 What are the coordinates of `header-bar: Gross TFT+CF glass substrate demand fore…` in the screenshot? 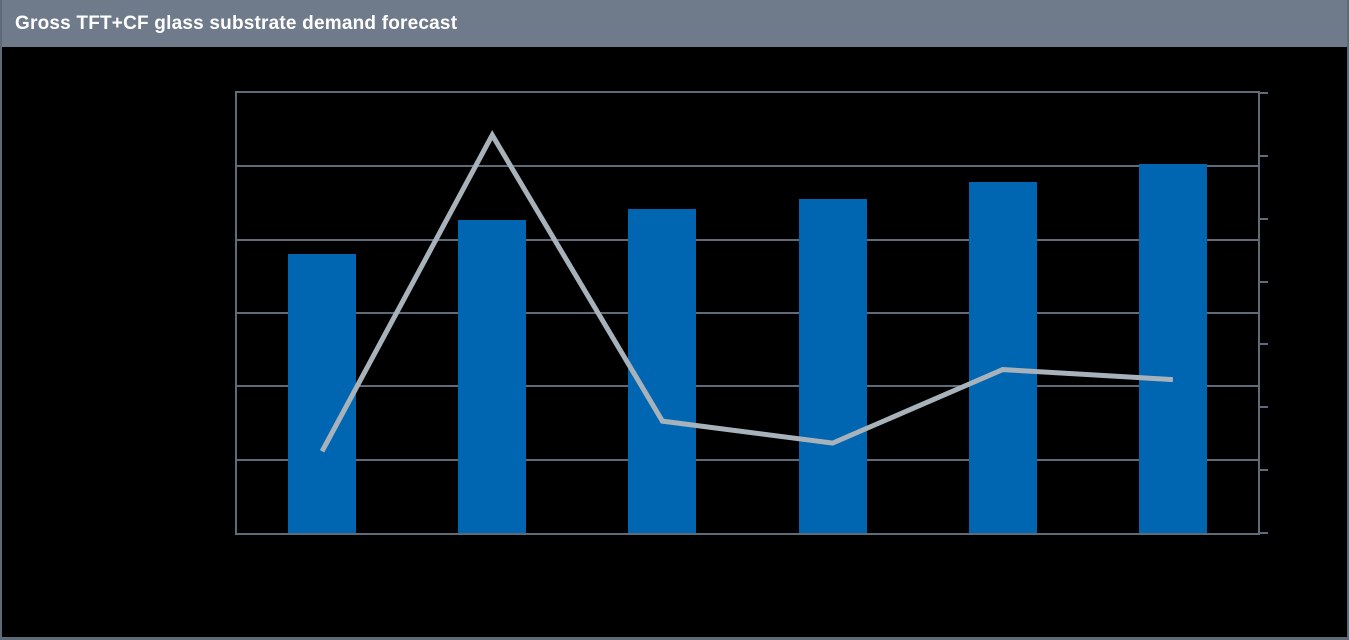 It's located at (674, 23).